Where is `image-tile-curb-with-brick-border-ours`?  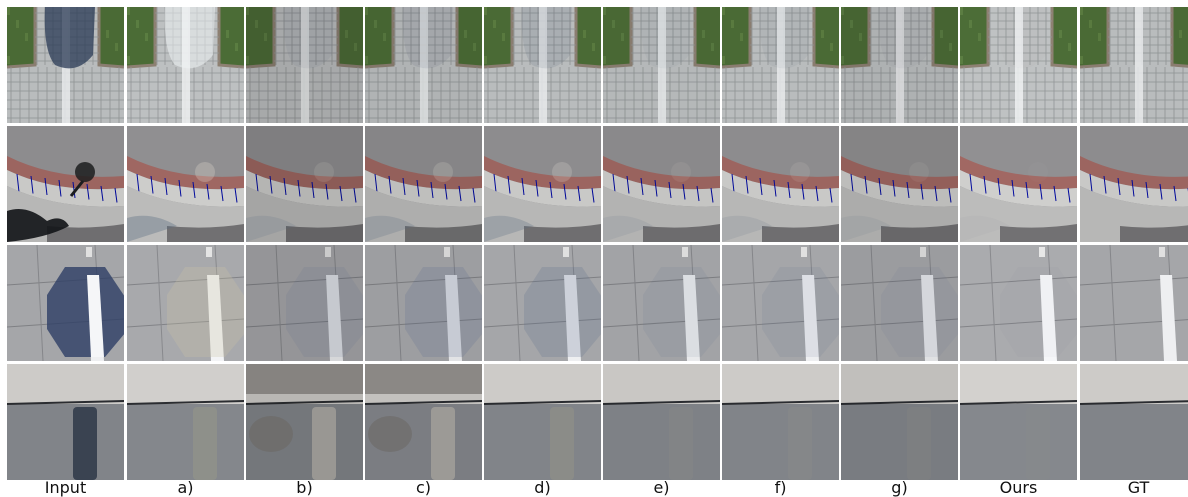
image-tile-curb-with-brick-border-ours is located at coordinates (1018, 184).